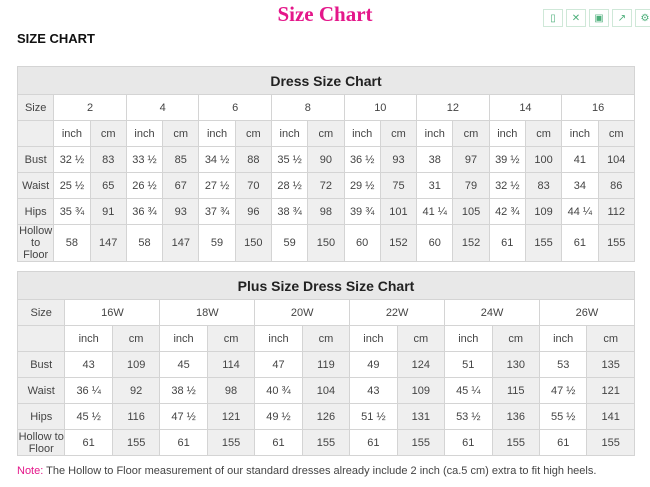 The height and width of the screenshot is (487, 650). Describe the element at coordinates (580, 211) in the screenshot. I see `value-cell: 44 ¼` at that location.